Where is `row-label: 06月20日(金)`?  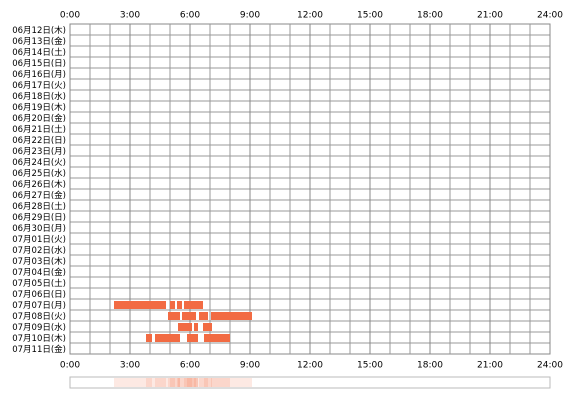
row-label: 06月20日(金) is located at coordinates (39, 118).